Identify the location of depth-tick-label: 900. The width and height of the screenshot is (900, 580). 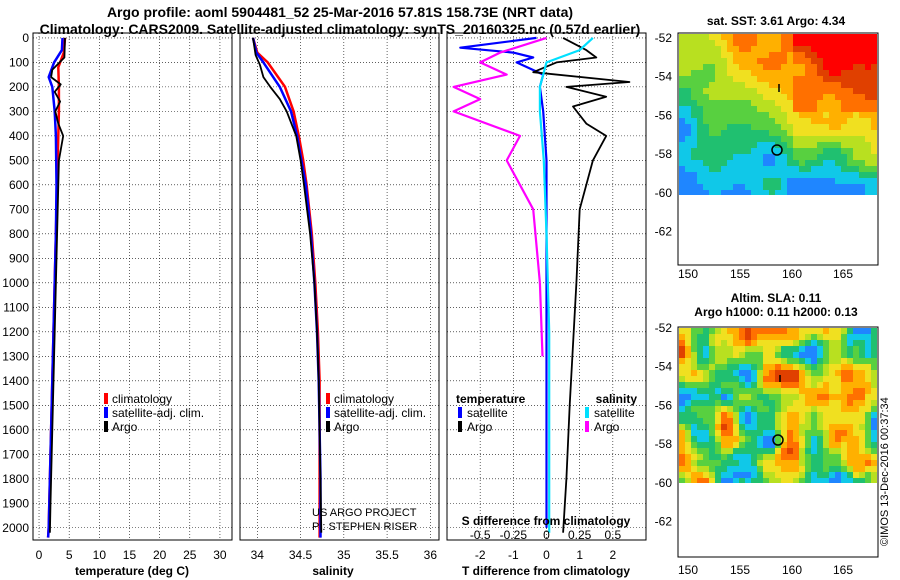
(19, 258).